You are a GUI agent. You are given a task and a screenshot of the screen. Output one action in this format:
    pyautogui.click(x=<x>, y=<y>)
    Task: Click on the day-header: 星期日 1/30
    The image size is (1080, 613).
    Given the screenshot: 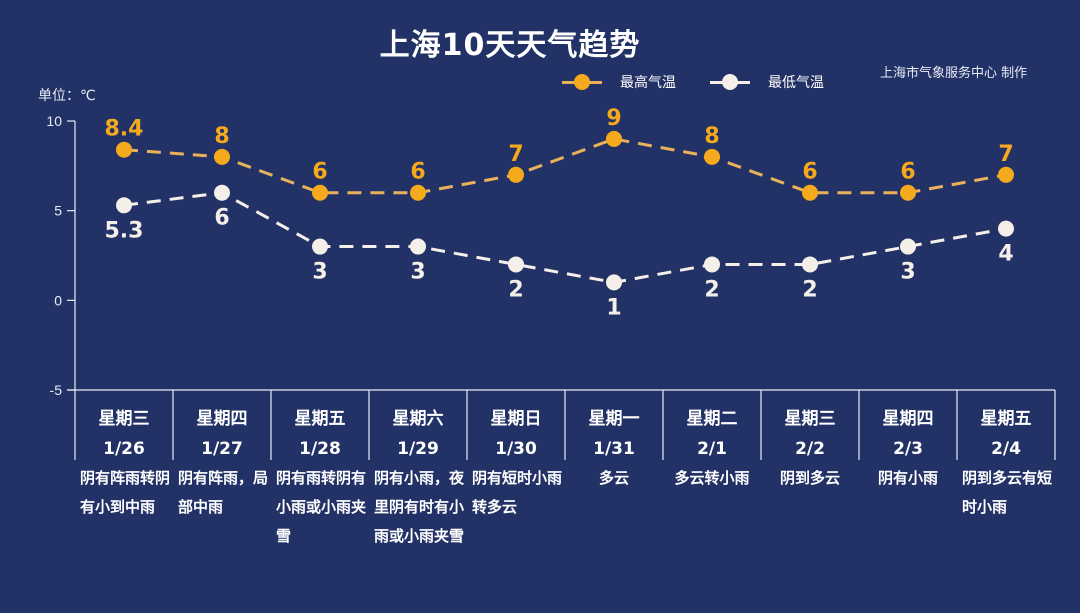 What is the action you would take?
    pyautogui.click(x=516, y=434)
    